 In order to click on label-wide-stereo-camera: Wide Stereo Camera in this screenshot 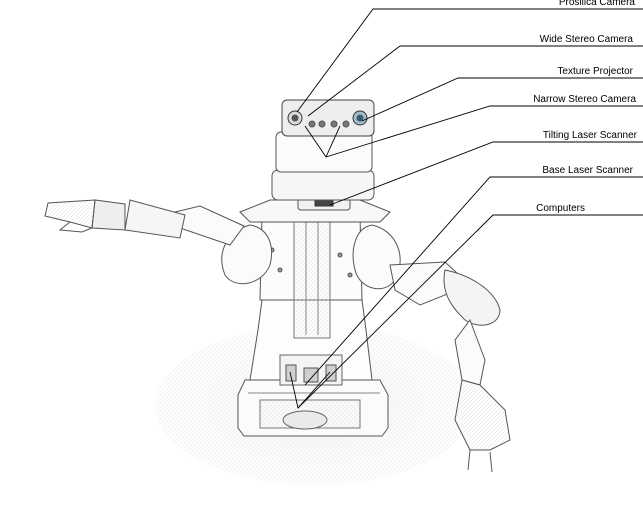, I will do `click(586, 39)`.